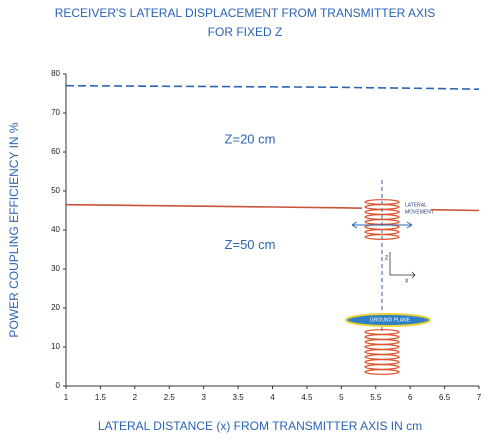 This screenshot has width=484, height=441. I want to click on z-label: Z, so click(386, 258).